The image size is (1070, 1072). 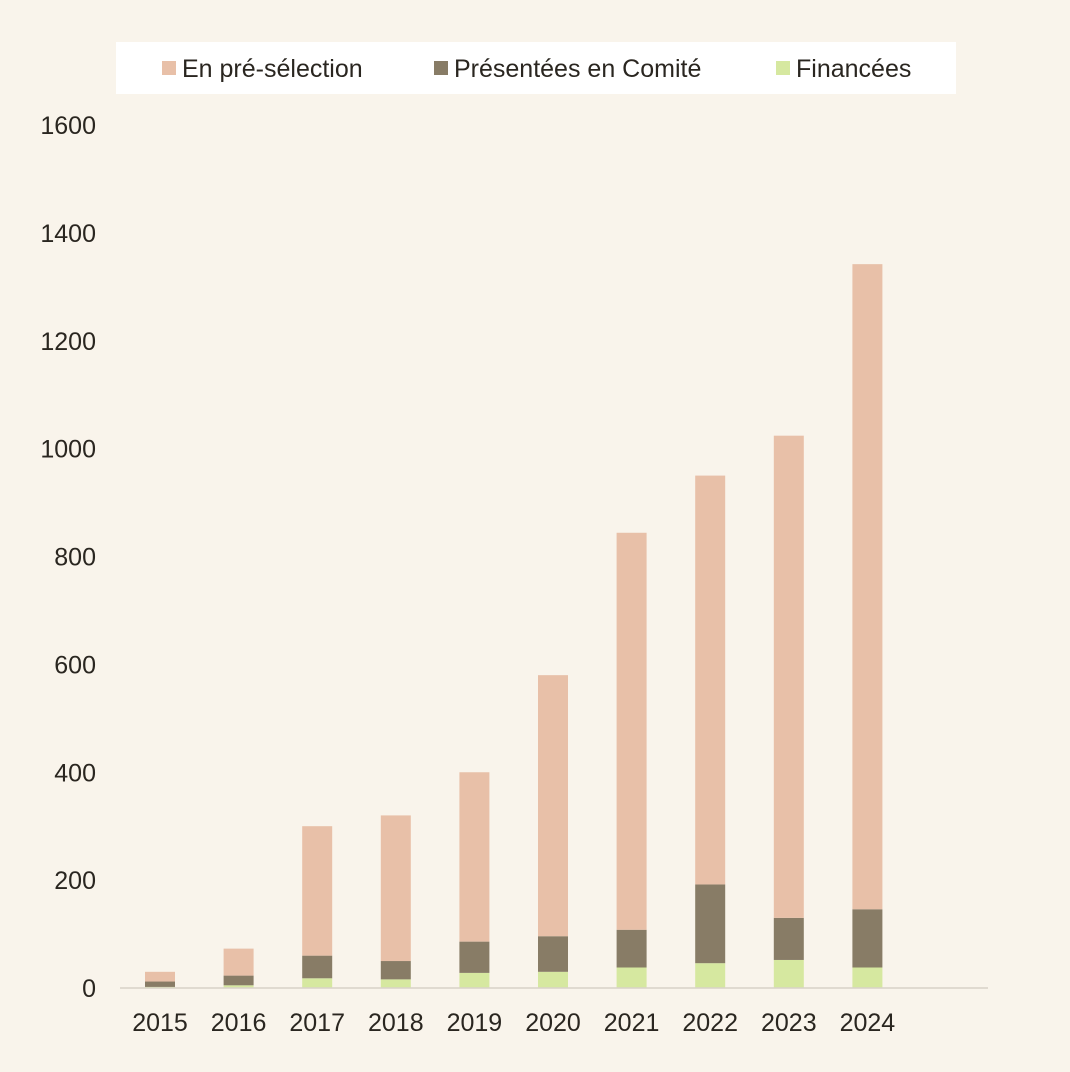 I want to click on x-tick-label: 2018, so click(x=396, y=1023).